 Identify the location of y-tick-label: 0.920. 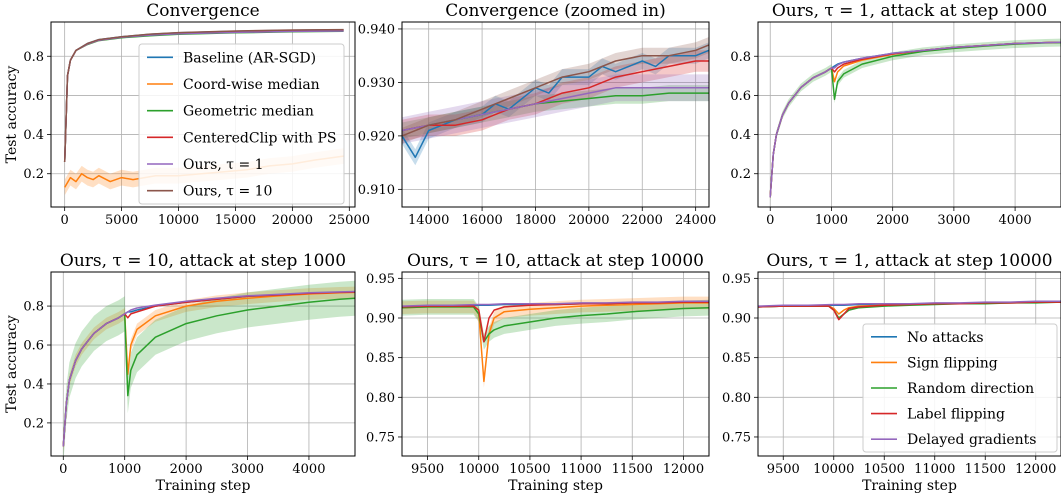
(376, 136).